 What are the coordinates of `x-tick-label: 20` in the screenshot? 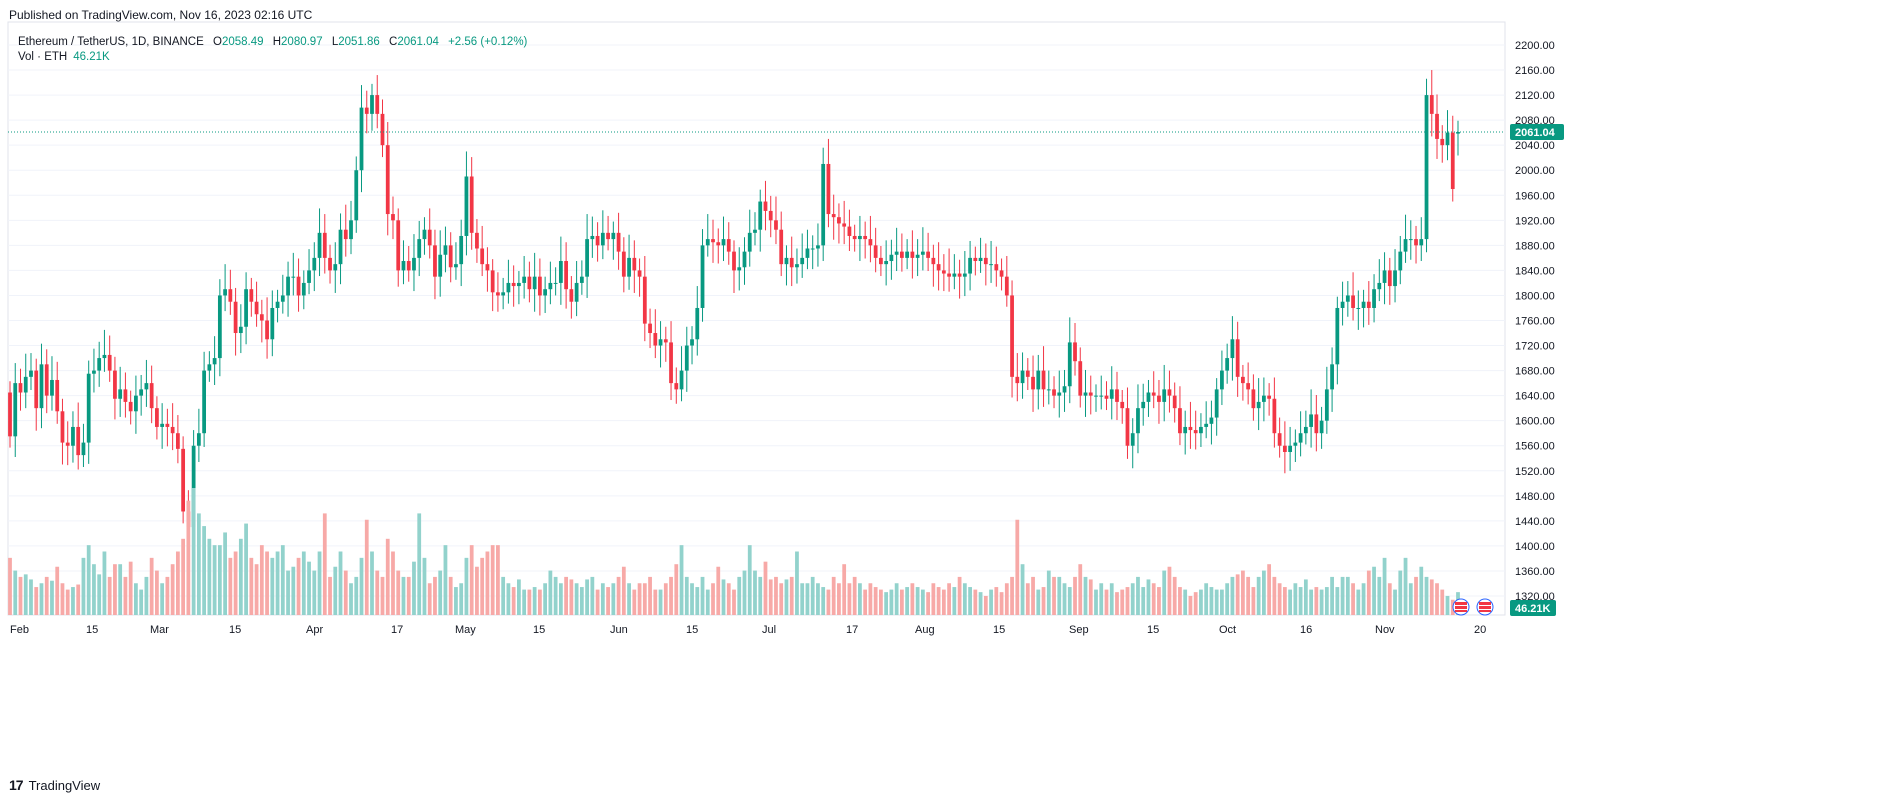 It's located at (1480, 630).